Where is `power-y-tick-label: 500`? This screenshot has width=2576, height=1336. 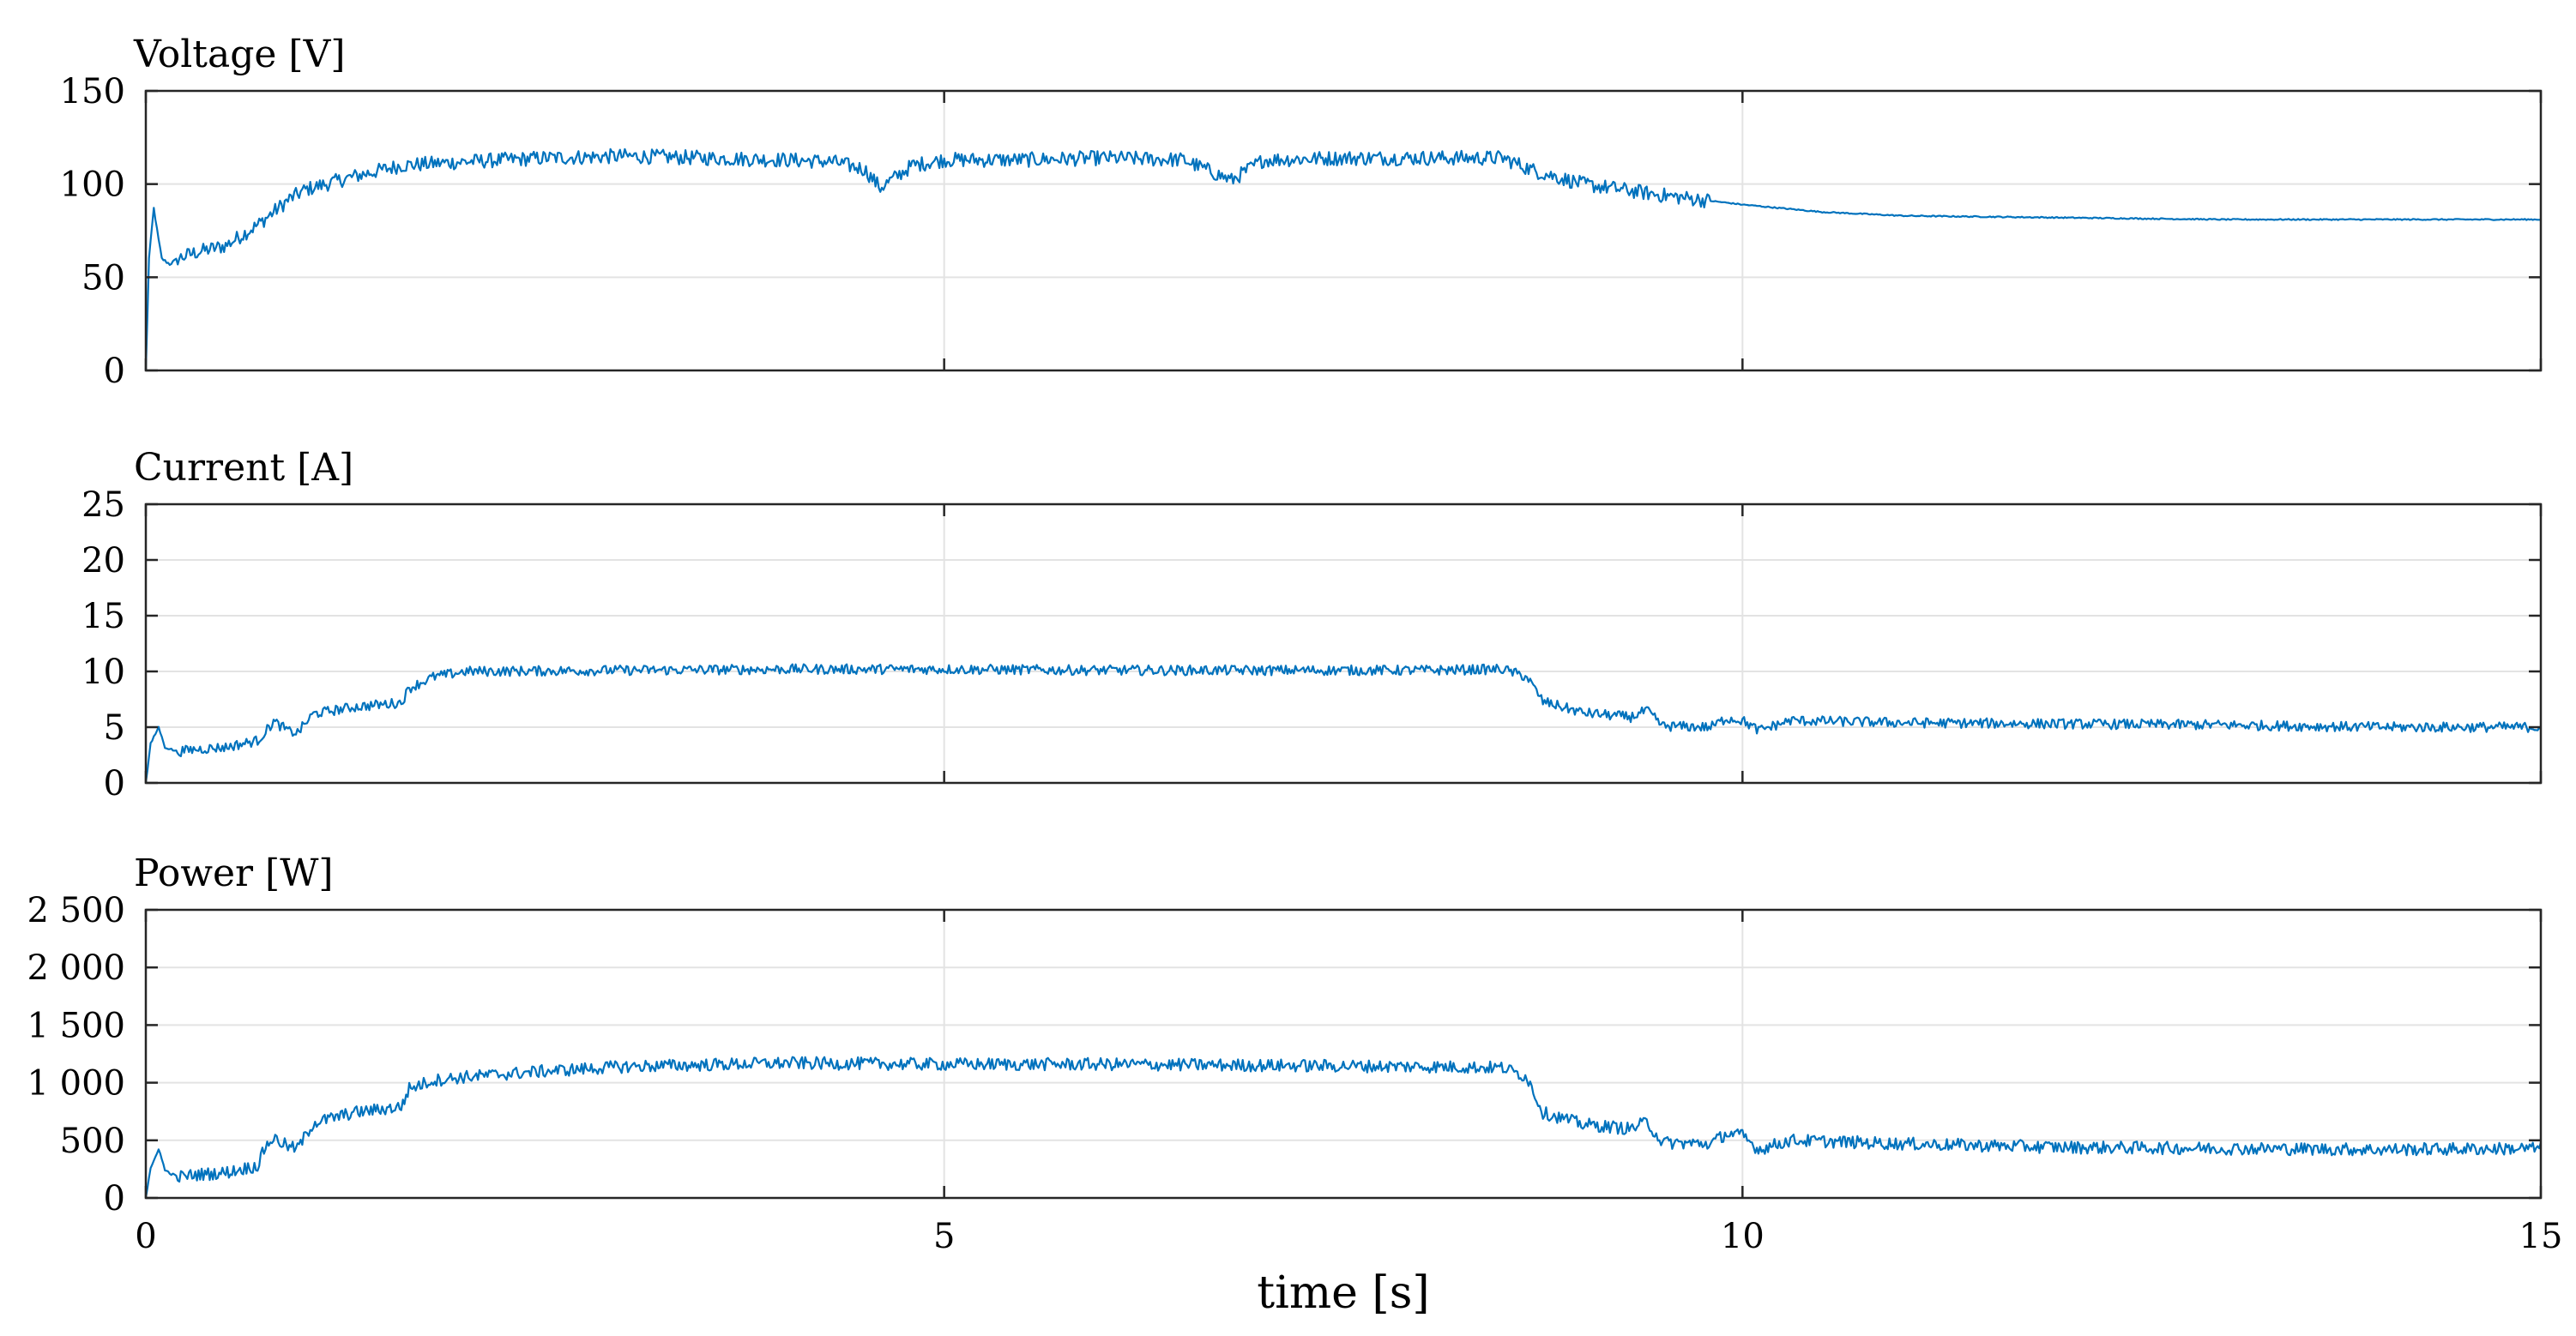 power-y-tick-label: 500 is located at coordinates (92, 1141).